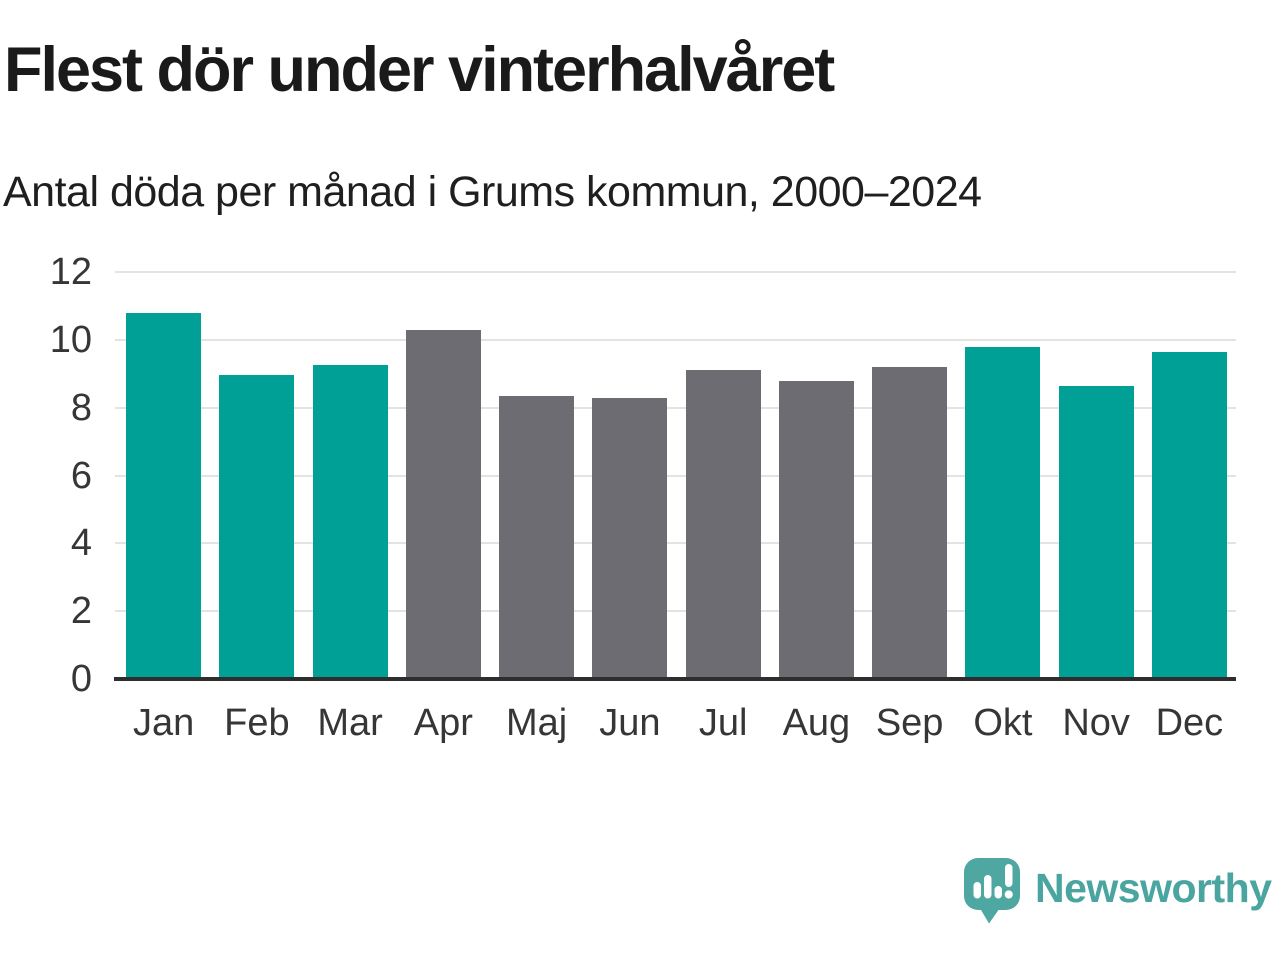  I want to click on bar-jun, so click(630, 538).